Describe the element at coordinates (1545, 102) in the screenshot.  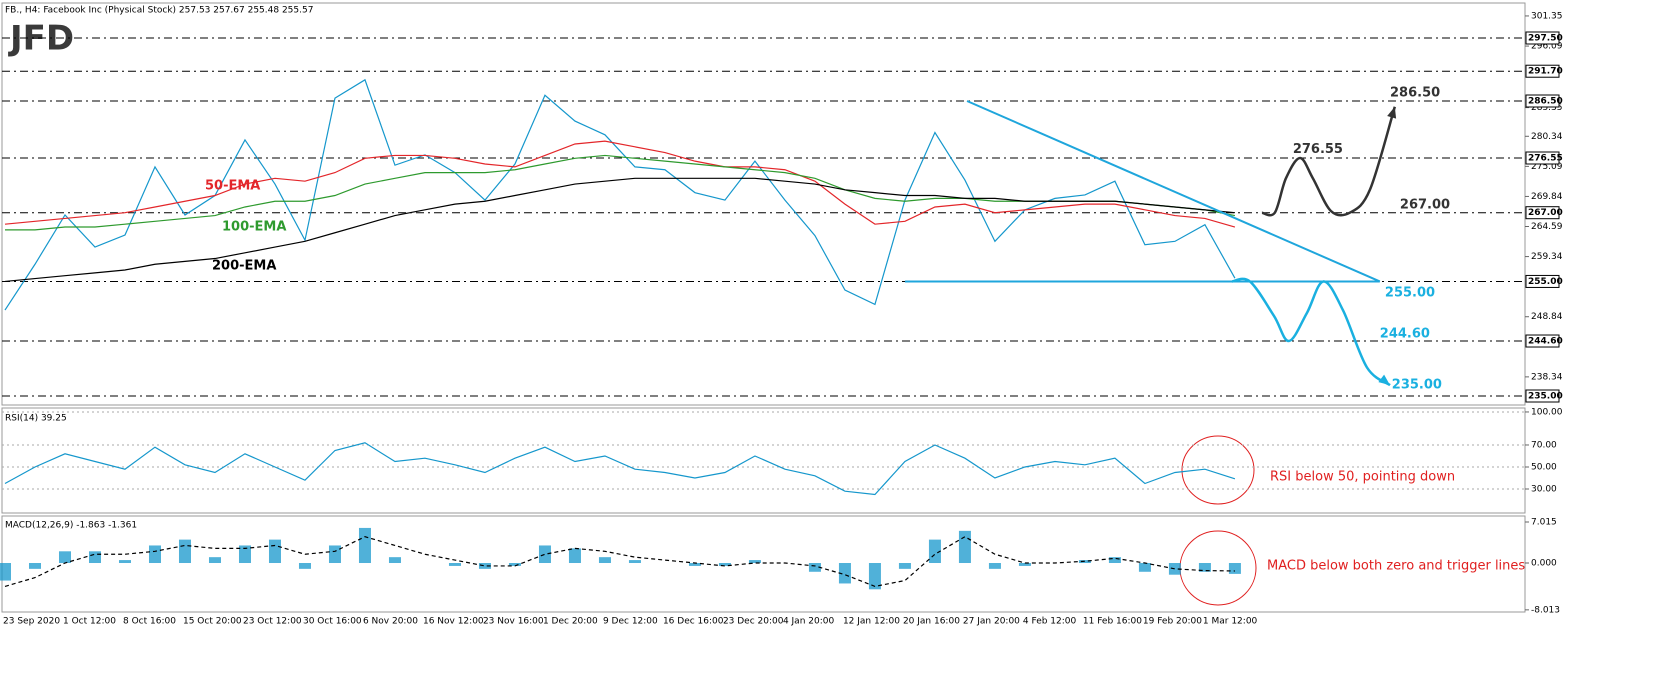
I see `level-label: 286.50` at that location.